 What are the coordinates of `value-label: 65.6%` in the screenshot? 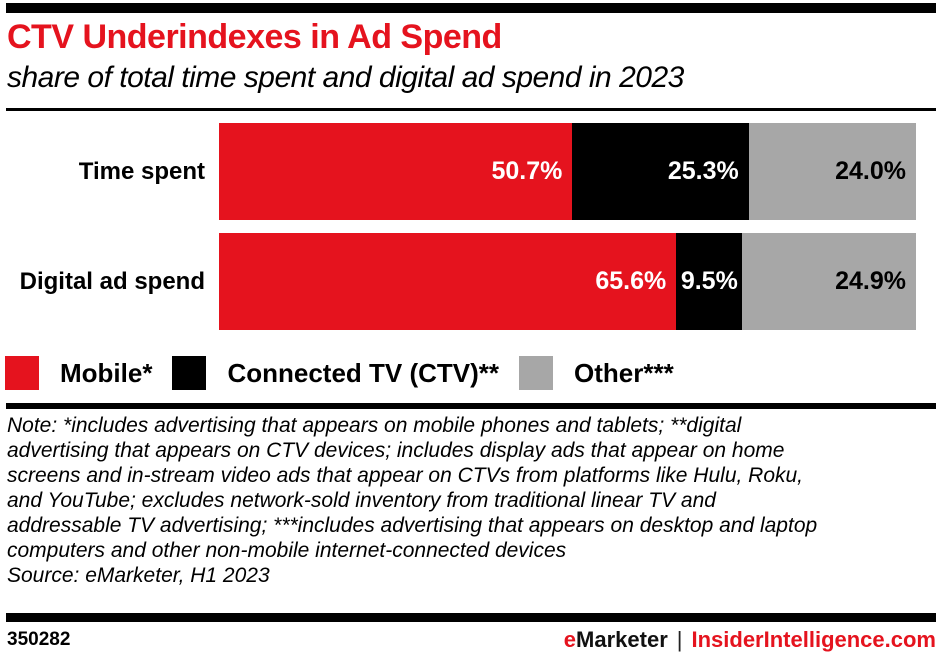 It's located at (631, 281).